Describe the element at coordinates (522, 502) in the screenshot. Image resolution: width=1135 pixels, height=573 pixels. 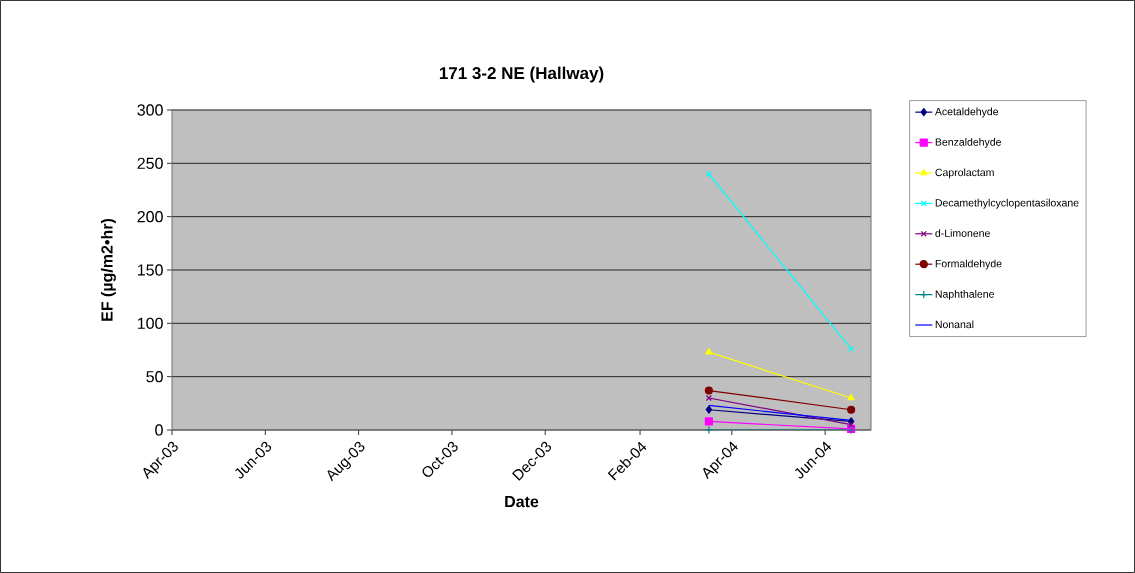
I see `x-axis-title: Date` at that location.